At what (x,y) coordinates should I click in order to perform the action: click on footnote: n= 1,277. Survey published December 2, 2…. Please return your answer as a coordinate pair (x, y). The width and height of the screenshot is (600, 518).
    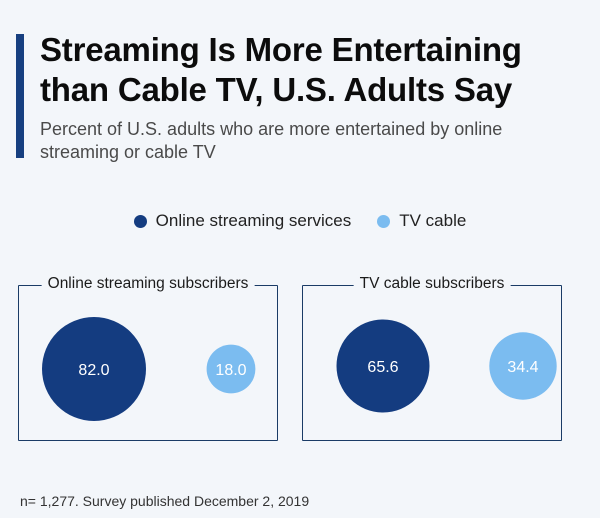
    Looking at the image, I should click on (165, 501).